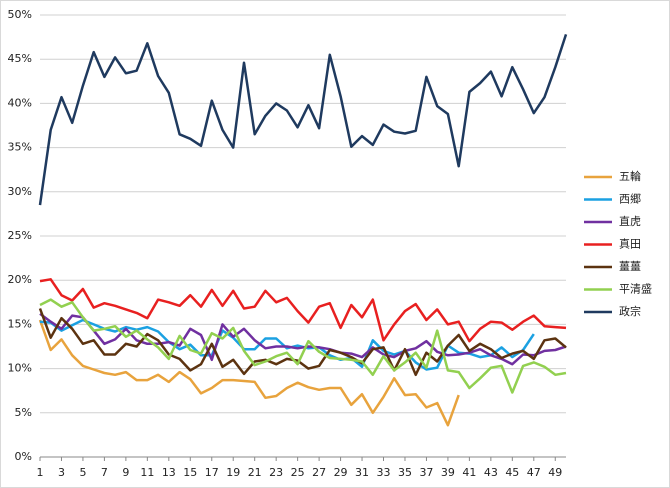  What do you see at coordinates (212, 472) in the screenshot?
I see `x-tick-label: 17` at bounding box center [212, 472].